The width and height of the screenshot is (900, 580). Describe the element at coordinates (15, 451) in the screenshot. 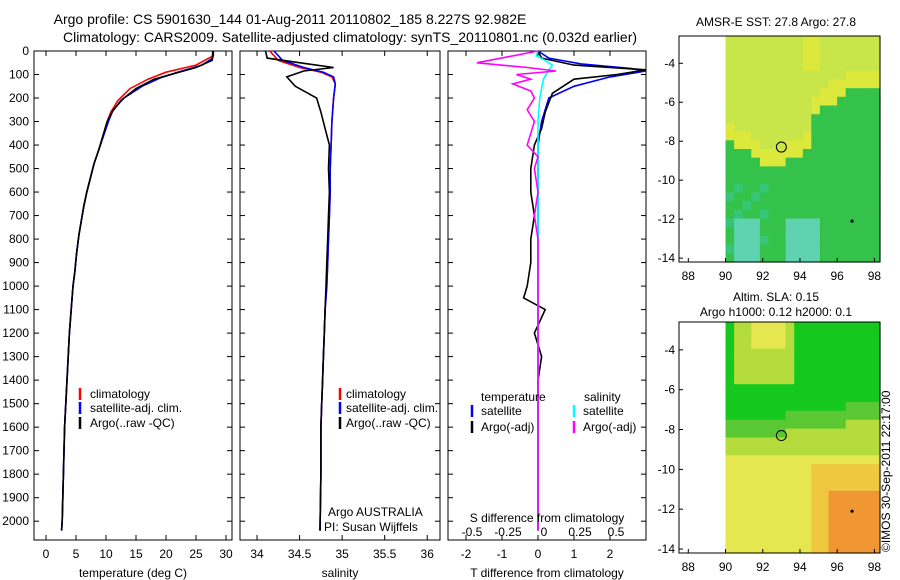

I see `temperature-ytick-label: 1700` at that location.